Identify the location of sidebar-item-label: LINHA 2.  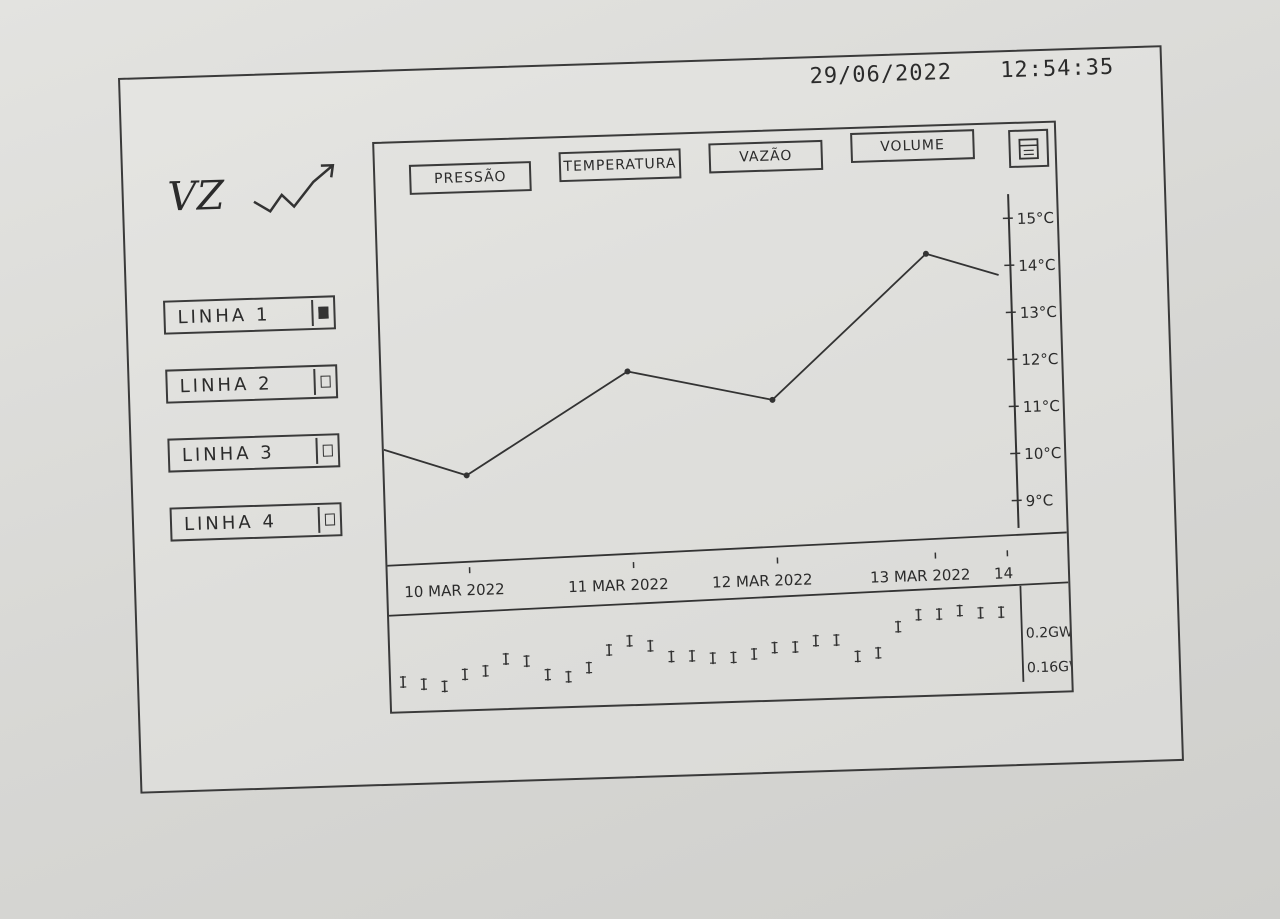
(226, 384).